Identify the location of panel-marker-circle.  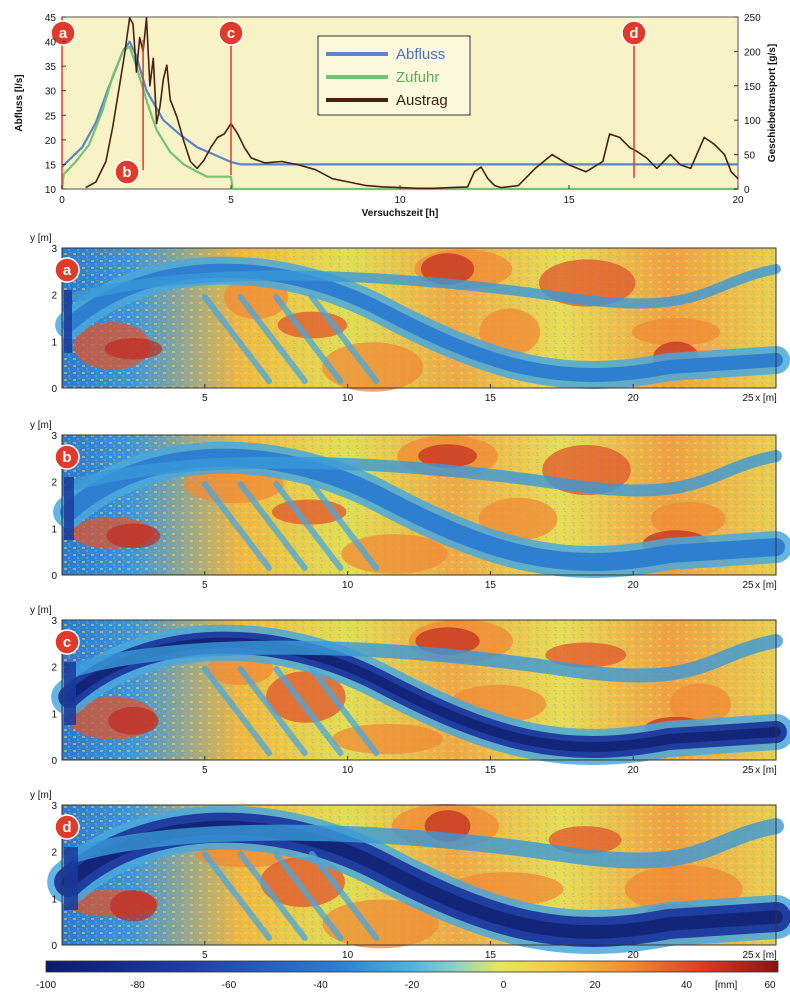
(67, 642).